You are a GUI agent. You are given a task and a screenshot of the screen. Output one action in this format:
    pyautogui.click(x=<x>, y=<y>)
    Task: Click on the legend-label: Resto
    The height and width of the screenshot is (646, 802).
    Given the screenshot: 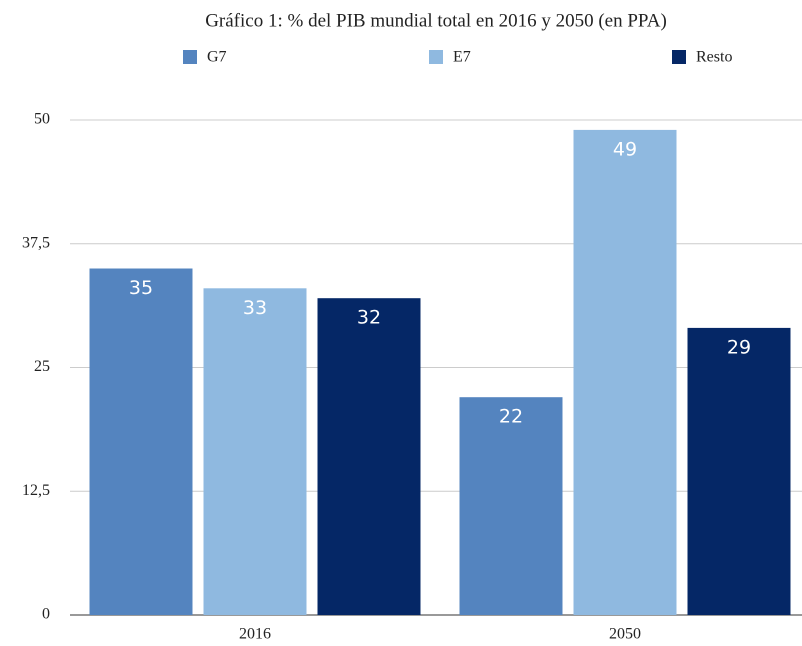 What is the action you would take?
    pyautogui.click(x=714, y=57)
    